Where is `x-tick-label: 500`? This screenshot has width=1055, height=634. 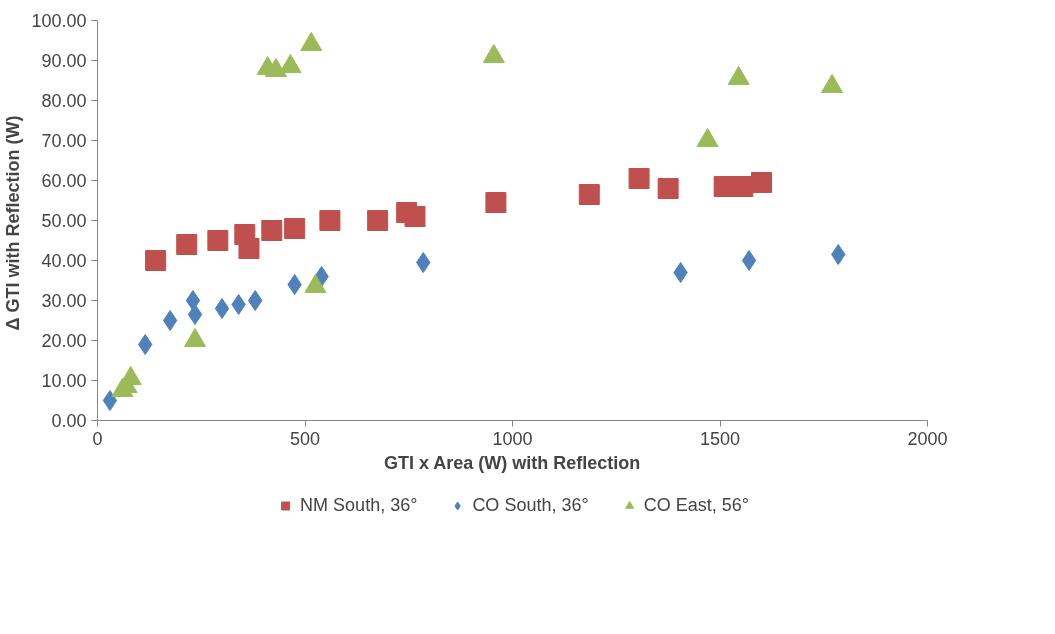
x-tick-label: 500 is located at coordinates (305, 438).